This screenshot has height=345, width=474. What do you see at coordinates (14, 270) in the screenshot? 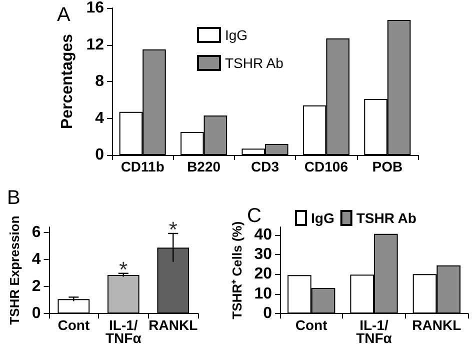
I see `y-axis-title: TSHR Expression` at bounding box center [14, 270].